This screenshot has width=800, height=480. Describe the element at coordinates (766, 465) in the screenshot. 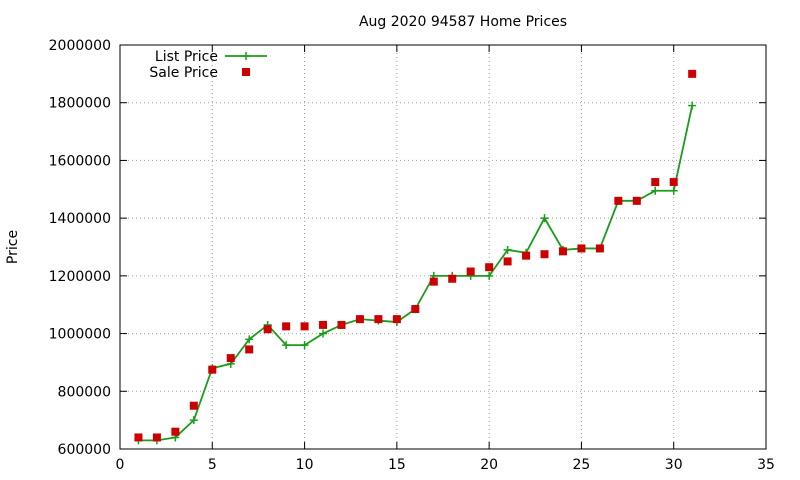

I see `x-tick-label: 35` at that location.